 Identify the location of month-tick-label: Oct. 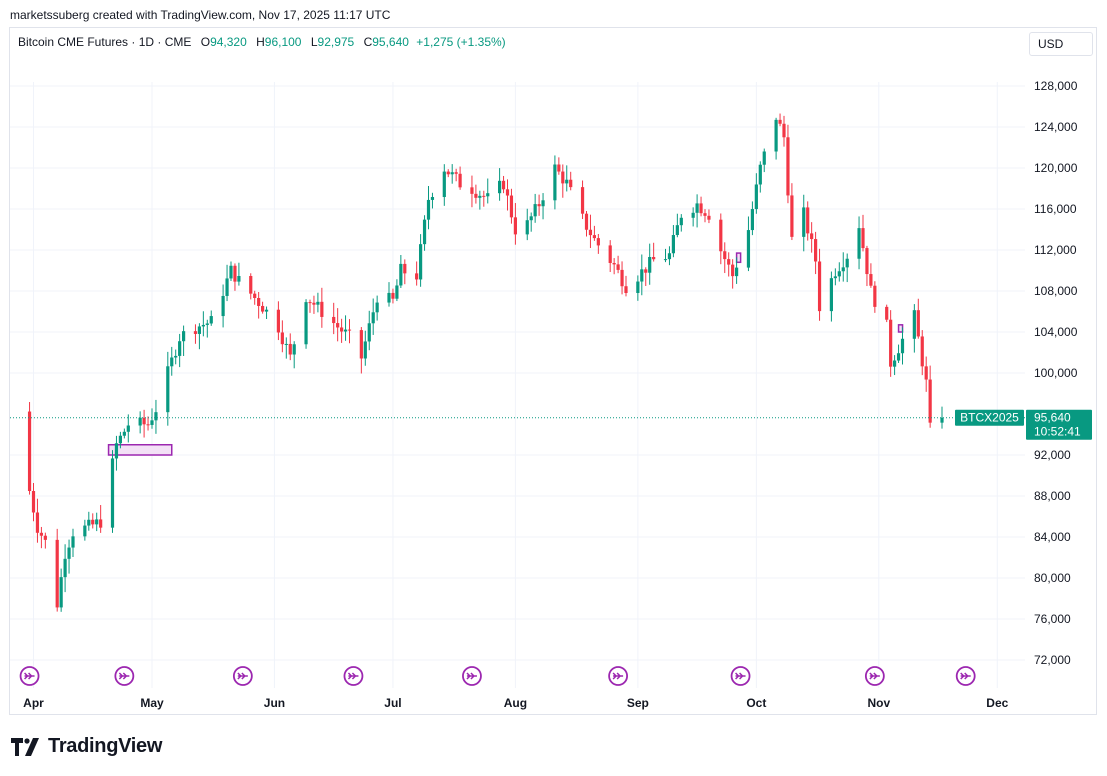
(756, 703).